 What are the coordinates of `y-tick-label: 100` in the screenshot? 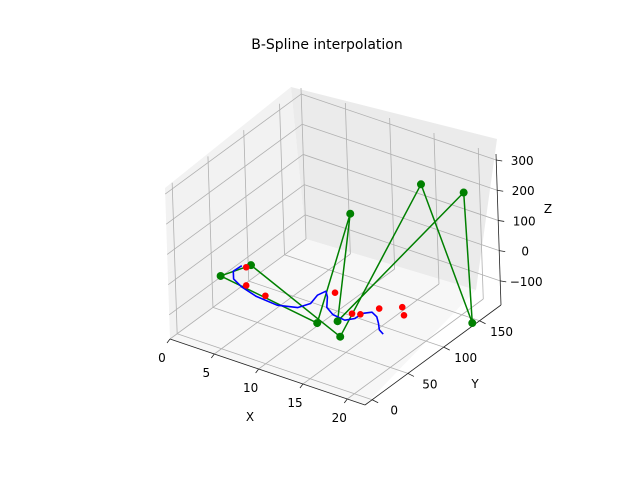 It's located at (465, 358).